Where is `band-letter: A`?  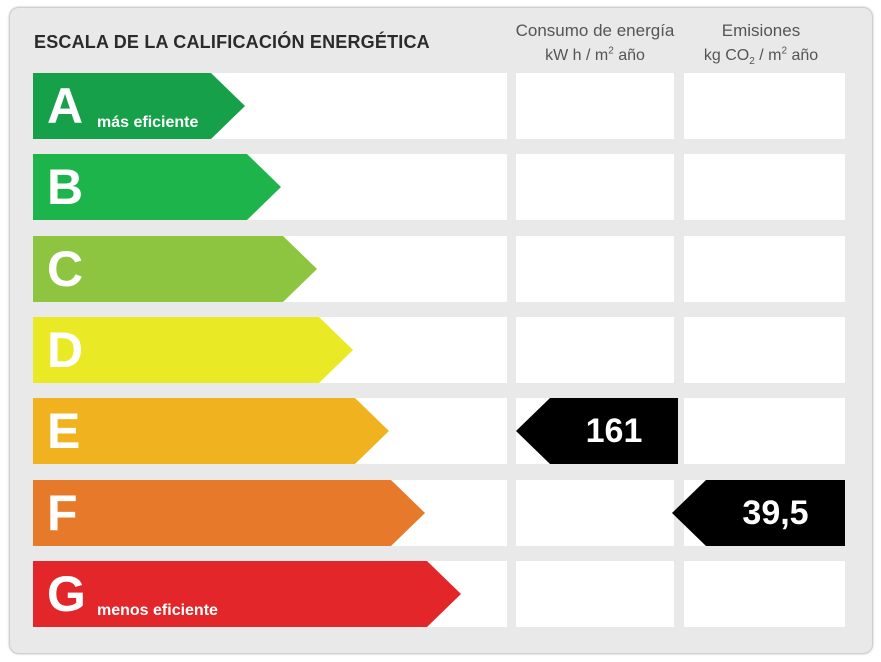
band-letter: A is located at coordinates (65, 106).